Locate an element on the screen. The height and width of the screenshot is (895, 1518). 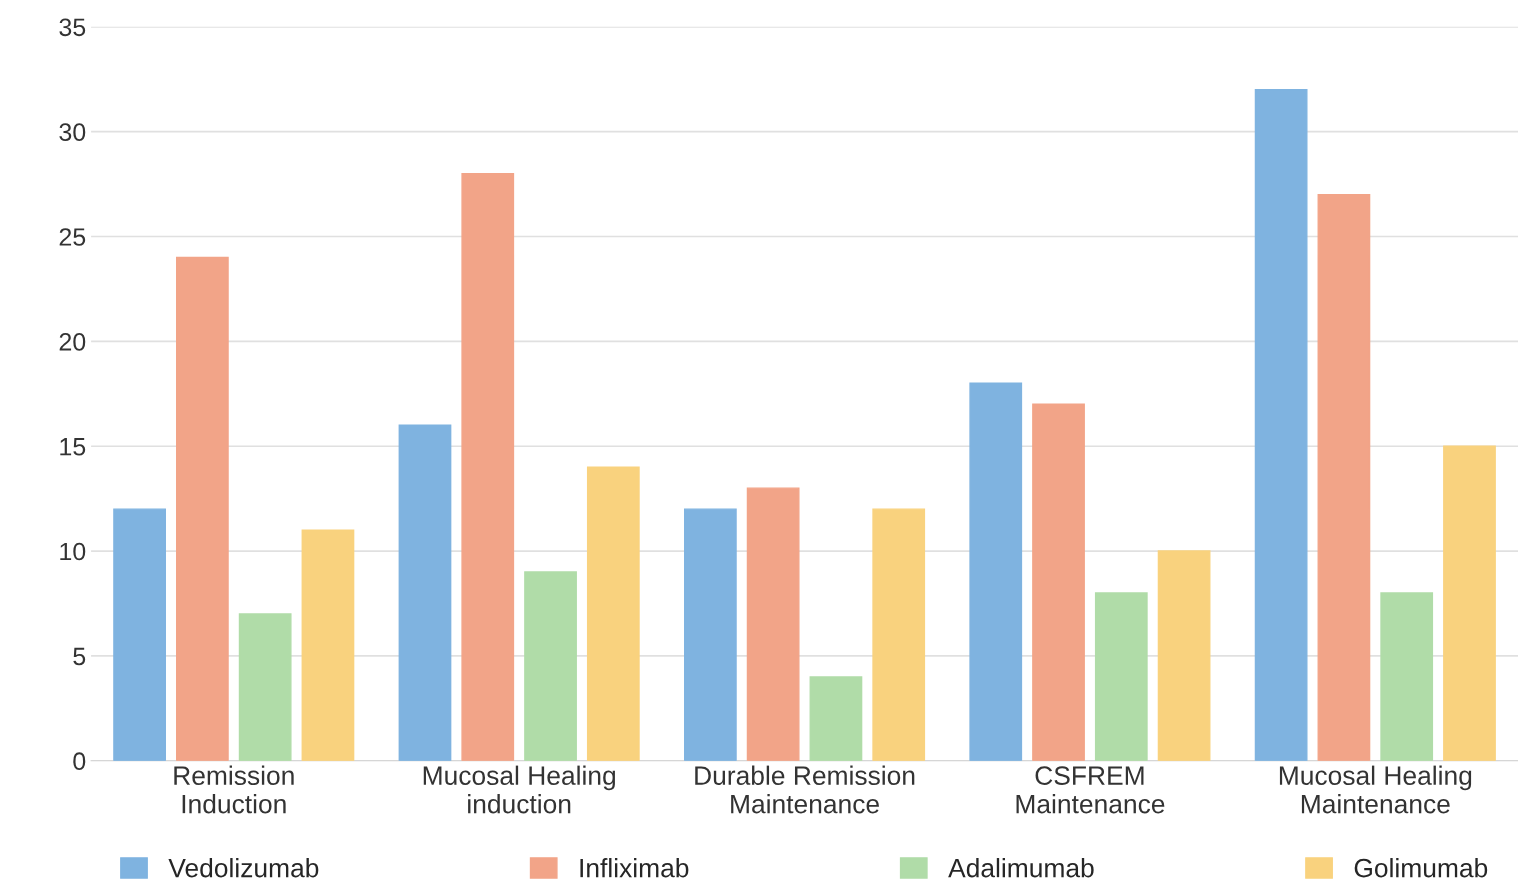
legend-label: Vedolizumab is located at coordinates (243, 868).